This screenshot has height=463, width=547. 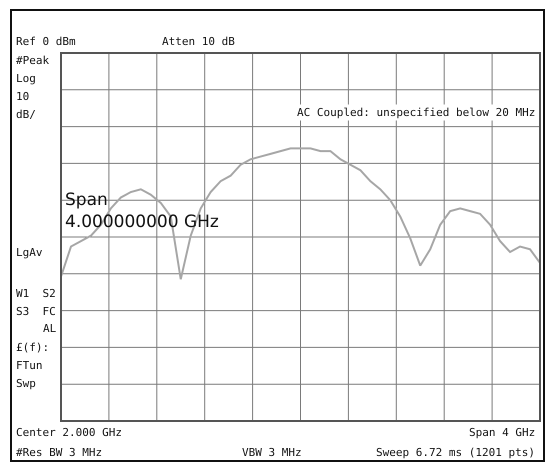 I want to click on text: dB/, so click(x=26, y=114).